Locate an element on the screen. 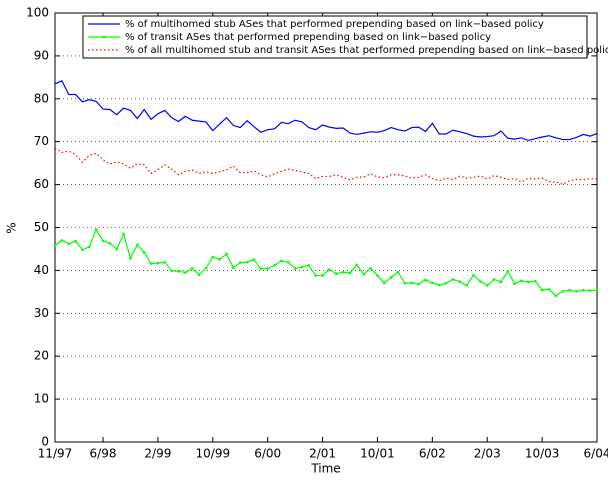 This screenshot has width=608, height=481. y-tick-label: 60 is located at coordinates (41, 184).